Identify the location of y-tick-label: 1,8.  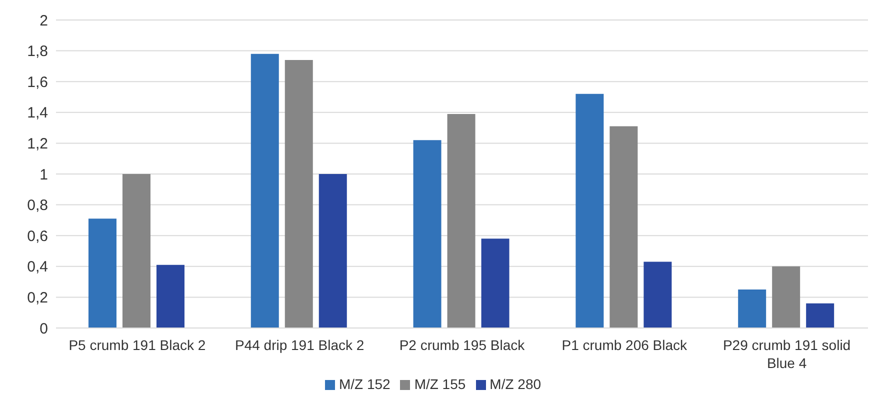
(37, 51).